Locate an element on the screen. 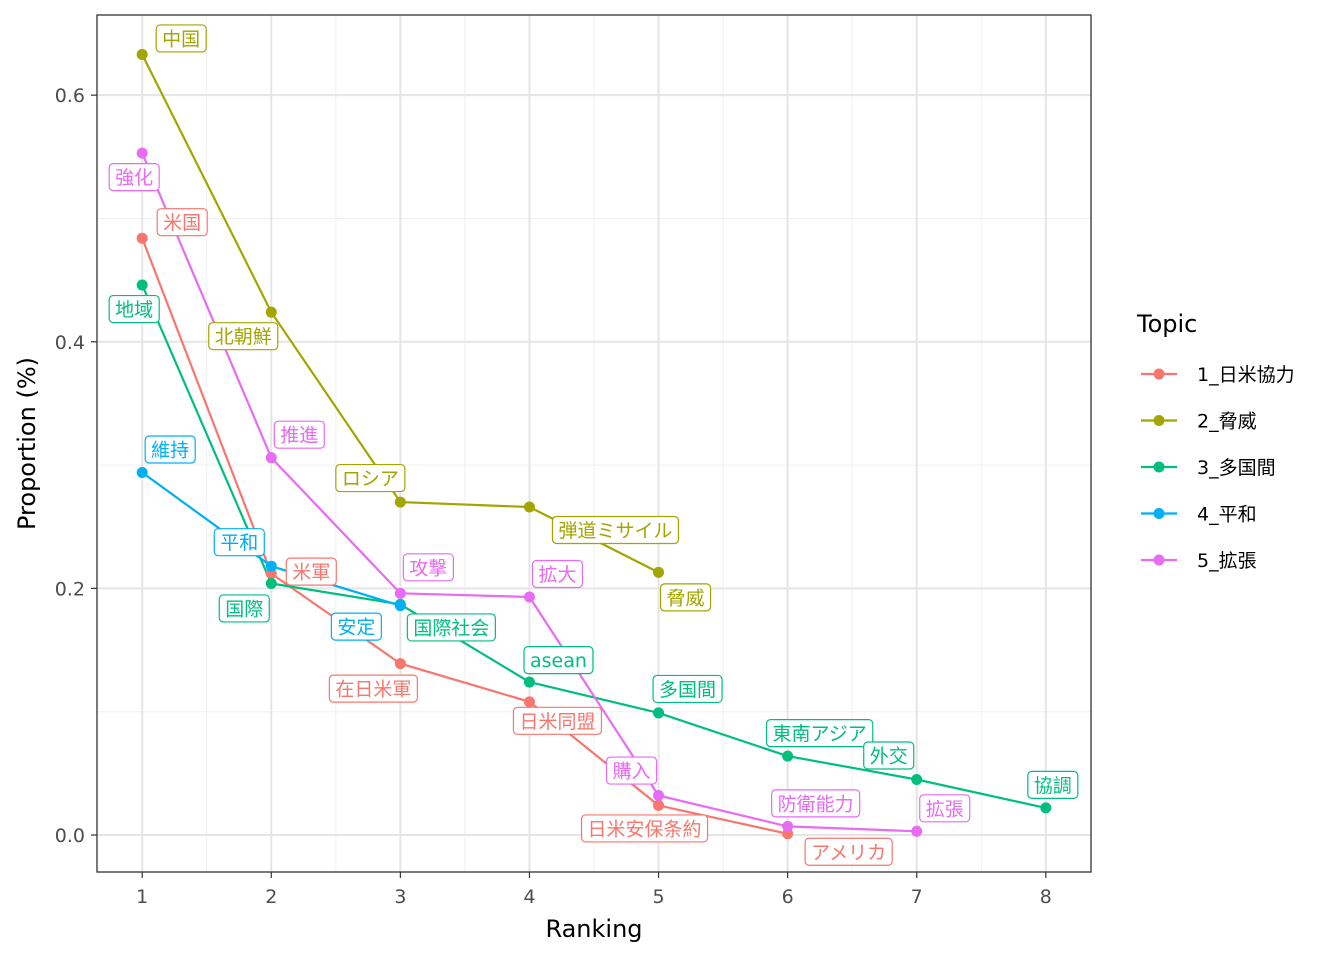 This screenshot has width=1344, height=960. point-label-text: 中国 is located at coordinates (181, 39).